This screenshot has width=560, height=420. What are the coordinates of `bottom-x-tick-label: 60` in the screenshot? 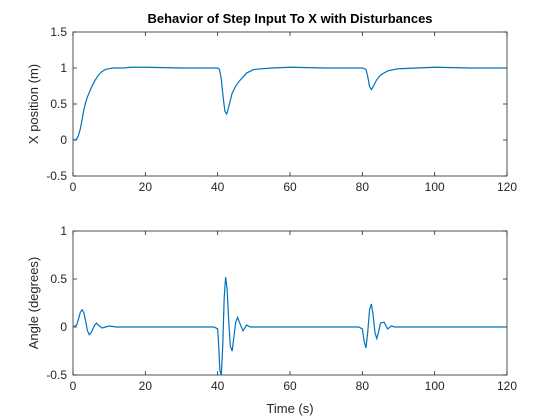 It's located at (290, 386).